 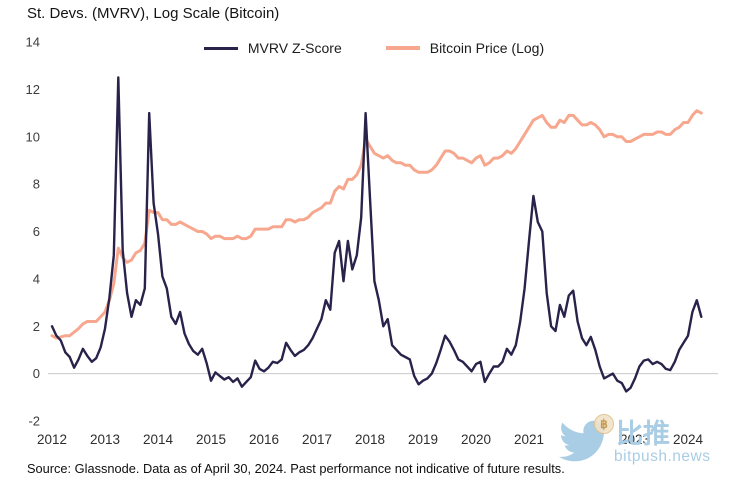 What do you see at coordinates (635, 439) in the screenshot?
I see `x-tick-label: 2023` at bounding box center [635, 439].